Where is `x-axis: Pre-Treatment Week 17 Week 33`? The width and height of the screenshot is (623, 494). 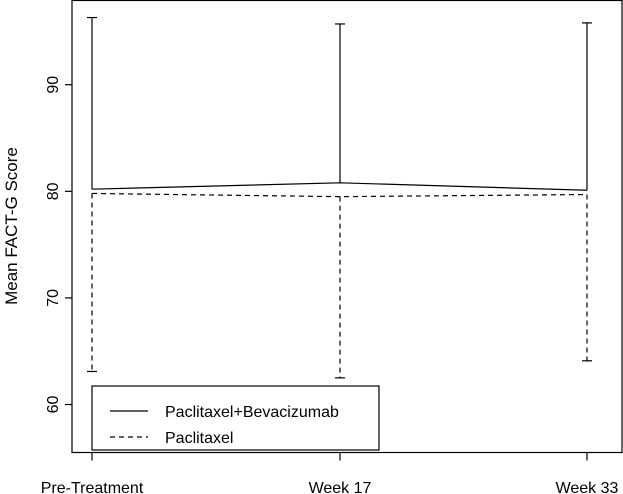
x-axis: Pre-Treatment Week 17 Week 33 is located at coordinates (330, 473).